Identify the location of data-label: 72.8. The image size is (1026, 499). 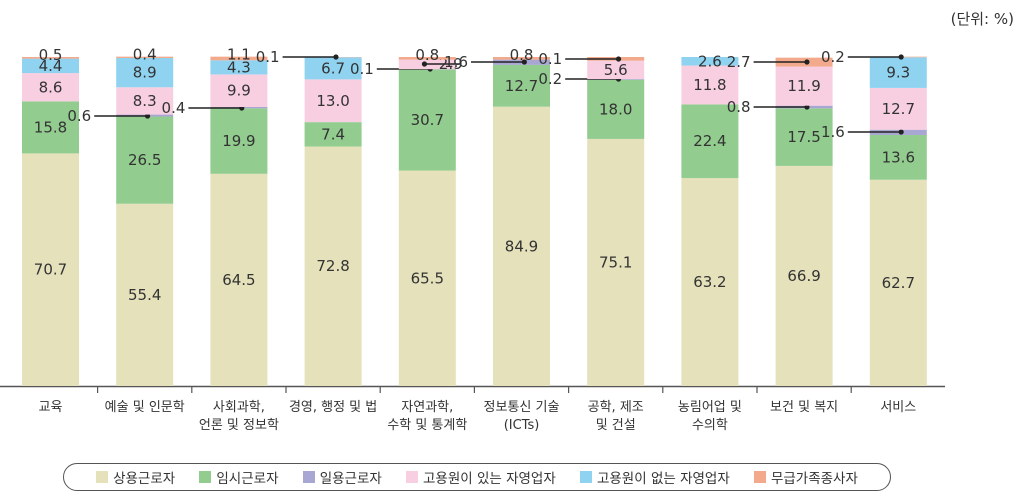
(332, 266).